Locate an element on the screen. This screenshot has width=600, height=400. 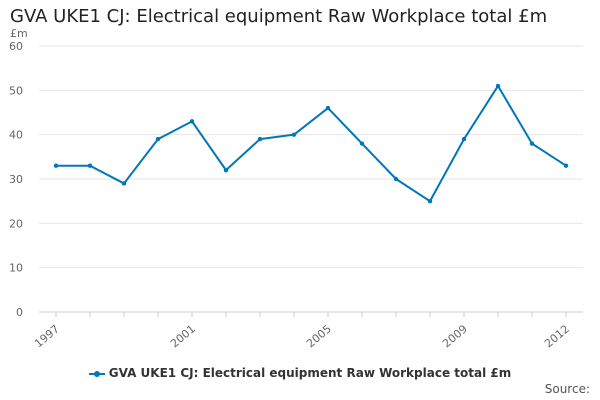
y-tick-label: 30 is located at coordinates (16, 179).